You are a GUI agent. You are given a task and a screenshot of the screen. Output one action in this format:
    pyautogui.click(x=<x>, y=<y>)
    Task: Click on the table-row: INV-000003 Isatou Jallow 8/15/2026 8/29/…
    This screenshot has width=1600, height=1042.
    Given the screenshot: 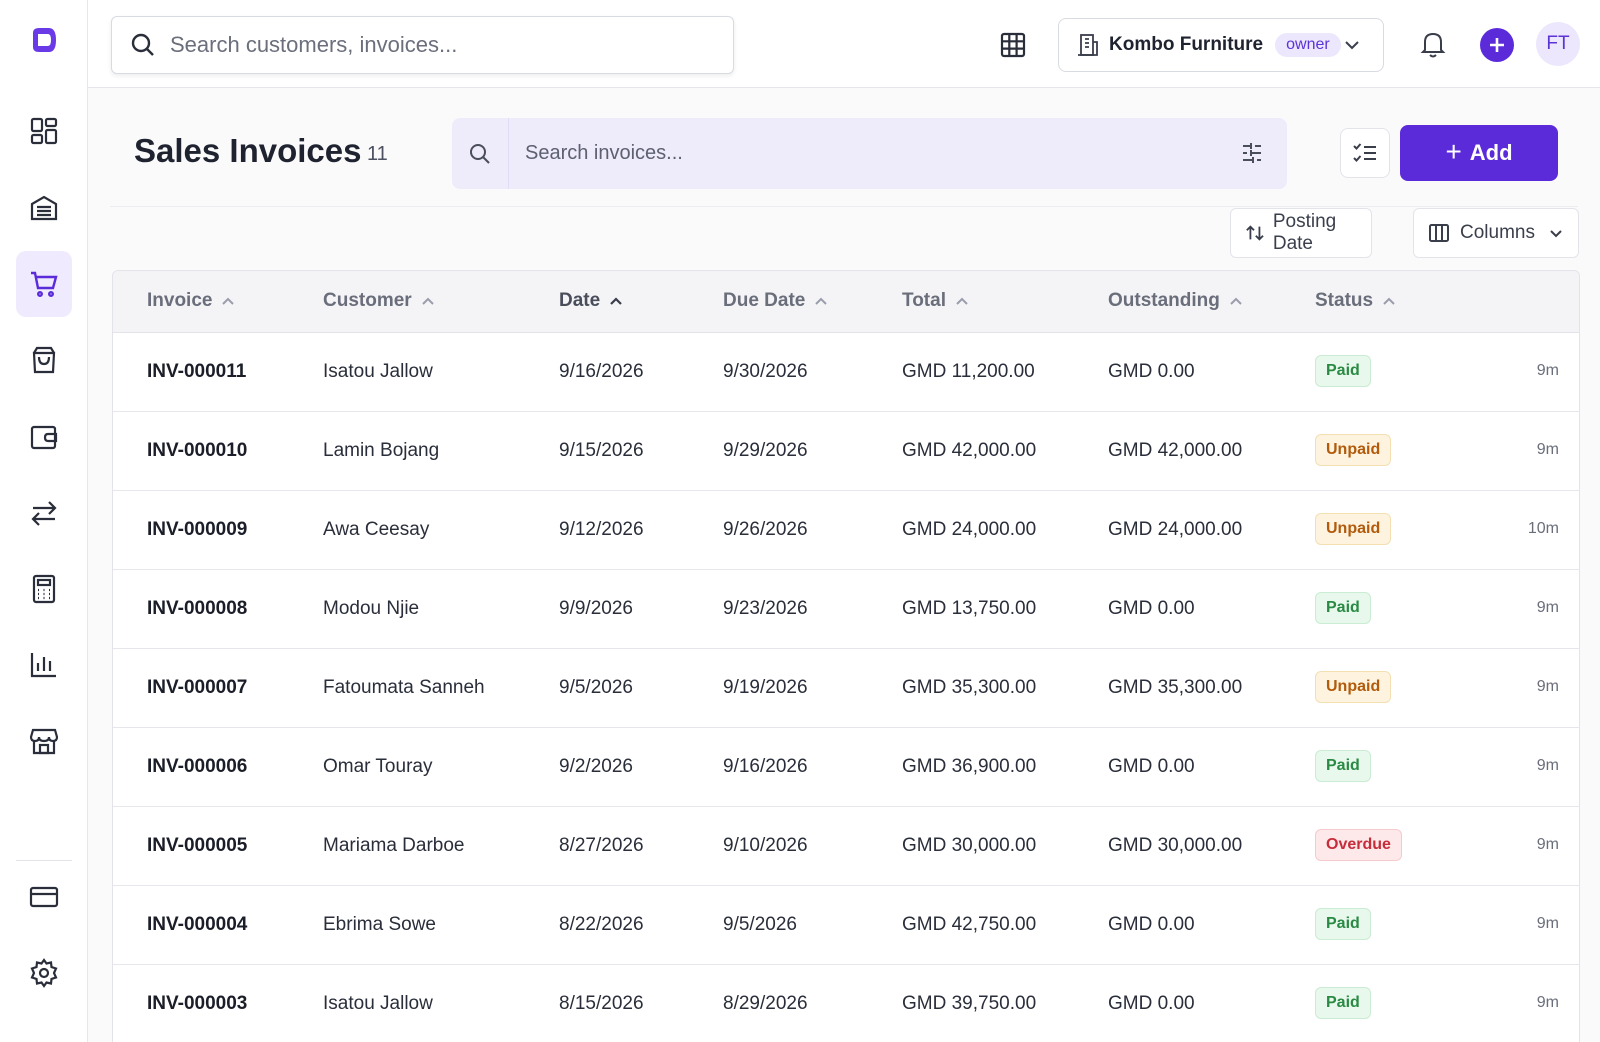 What is the action you would take?
    pyautogui.click(x=846, y=1003)
    